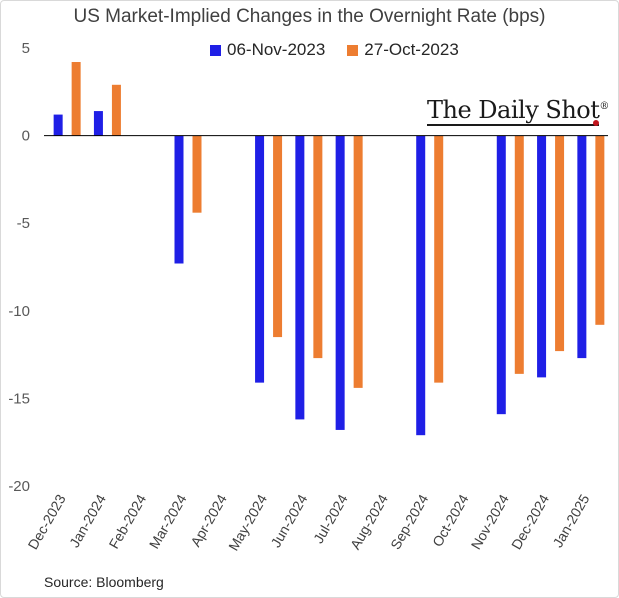  I want to click on brand-registered-mark: ®, so click(604, 106).